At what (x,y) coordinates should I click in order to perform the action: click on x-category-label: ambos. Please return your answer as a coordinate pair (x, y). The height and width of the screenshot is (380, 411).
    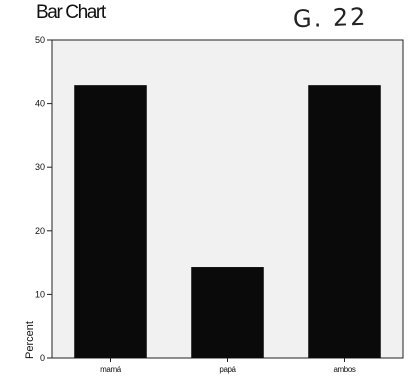
    Looking at the image, I should click on (344, 369).